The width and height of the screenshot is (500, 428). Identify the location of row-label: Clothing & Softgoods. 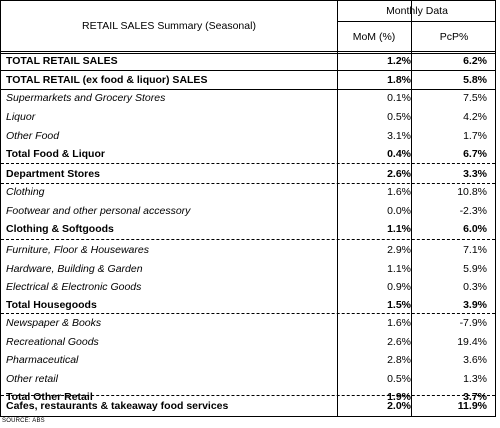
(60, 229).